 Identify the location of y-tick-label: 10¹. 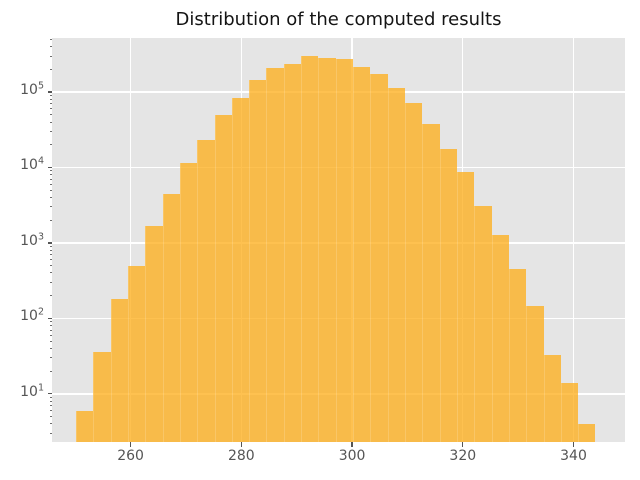
(32, 391).